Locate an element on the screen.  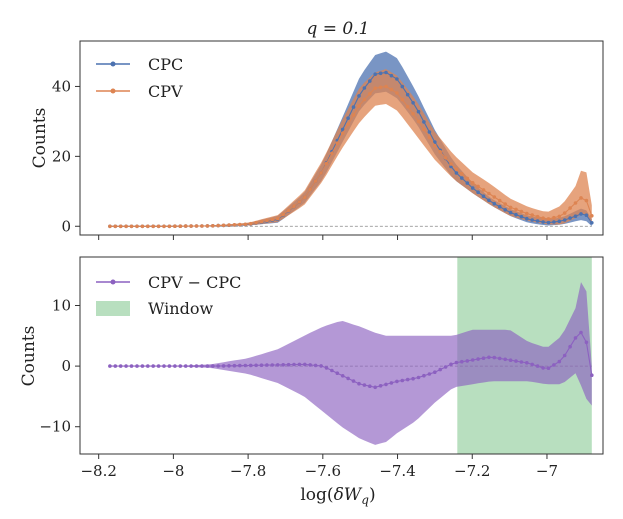
bottom-y-tick-label: 0 is located at coordinates (66, 366).